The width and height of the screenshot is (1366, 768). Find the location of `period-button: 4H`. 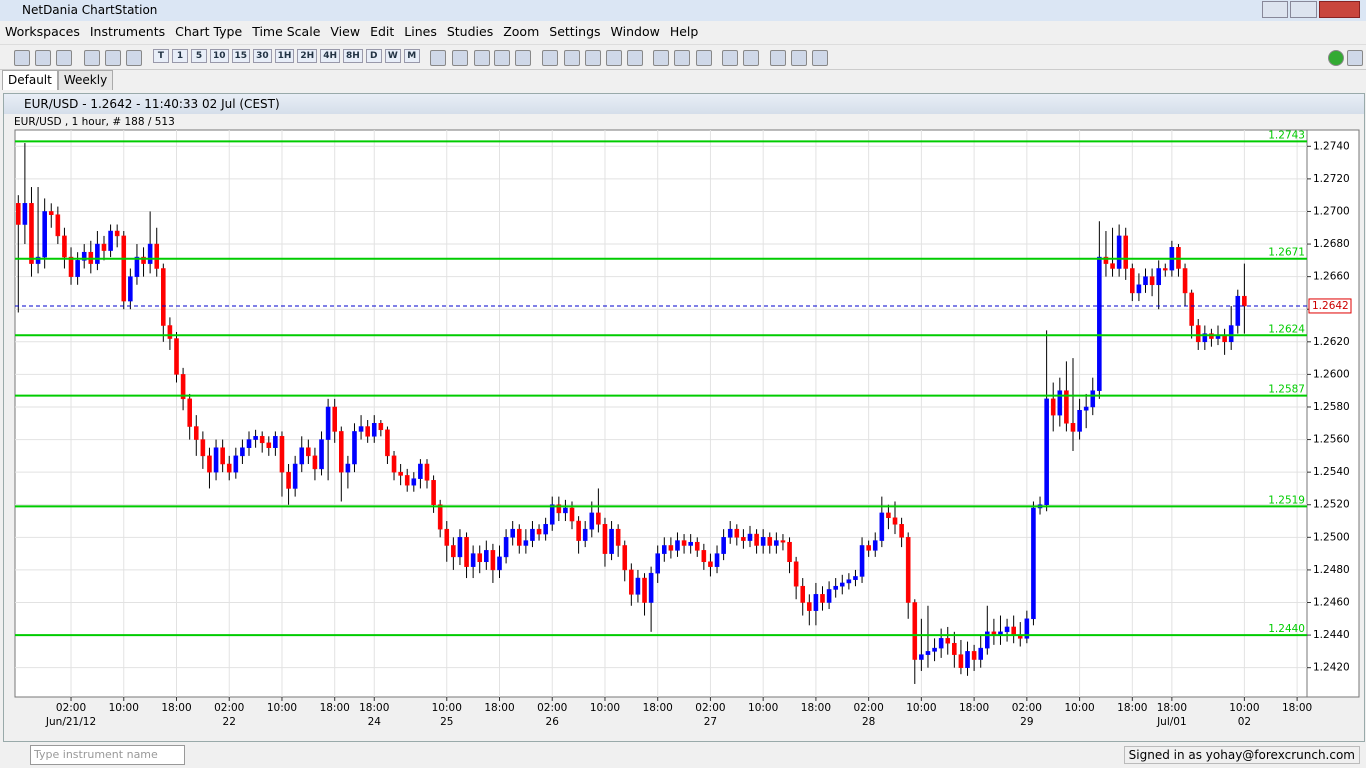

period-button: 4H is located at coordinates (330, 56).